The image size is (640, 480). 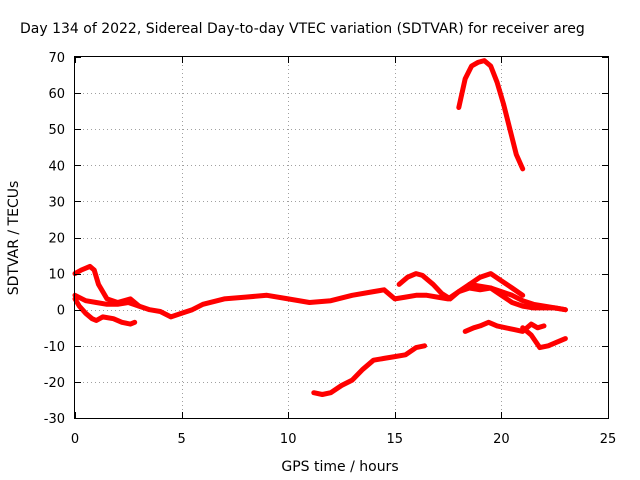 What do you see at coordinates (608, 439) in the screenshot?
I see `x-tick-label: 25` at bounding box center [608, 439].